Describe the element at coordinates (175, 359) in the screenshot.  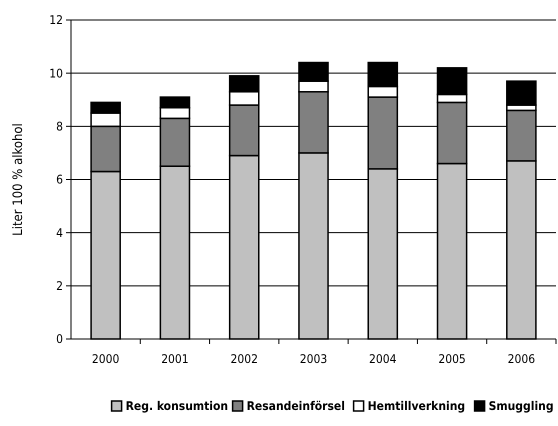
I see `x-tick-label: 2001` at that location.